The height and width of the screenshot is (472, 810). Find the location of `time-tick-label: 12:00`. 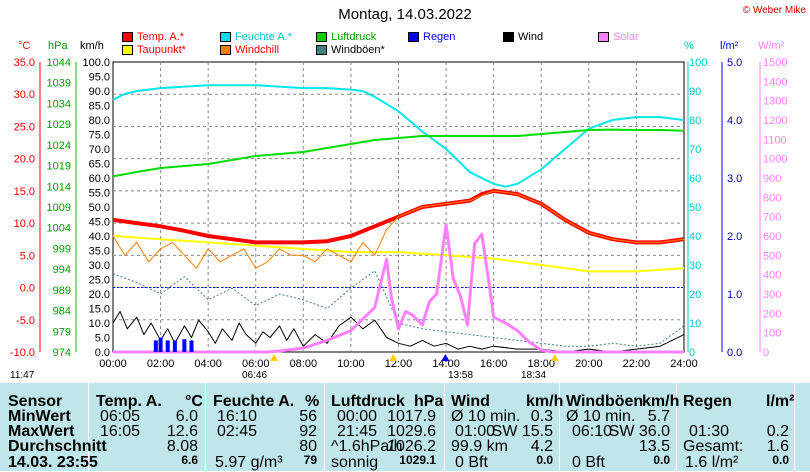

time-tick-label: 12:00 is located at coordinates (399, 364).